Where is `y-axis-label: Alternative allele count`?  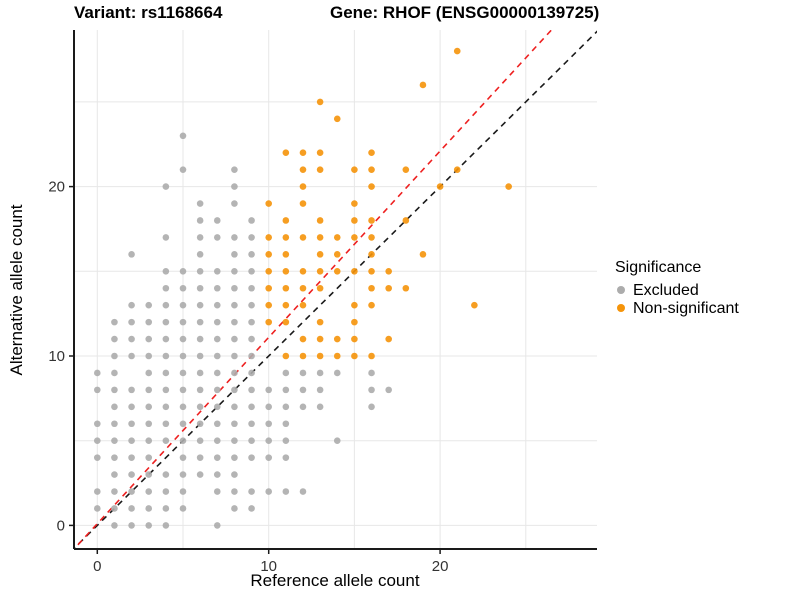 y-axis-label: Alternative allele count is located at coordinates (16, 289).